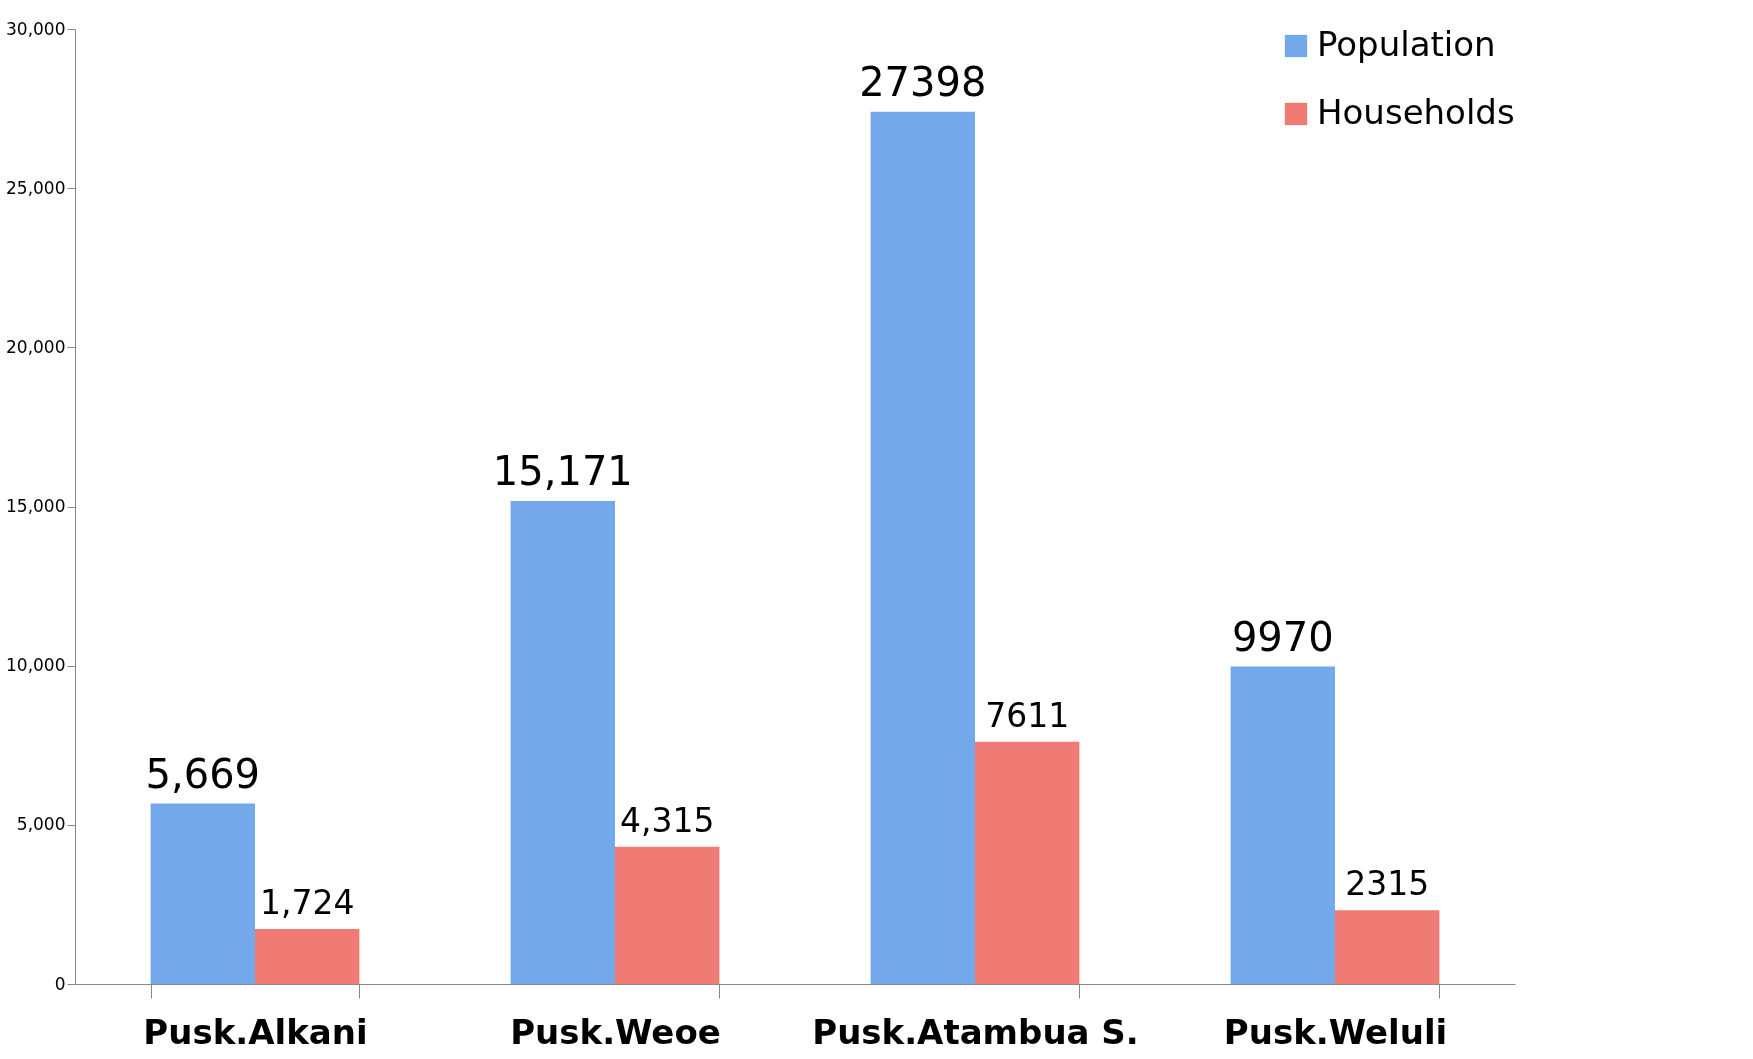 Image resolution: width=1753 pixels, height=1059 pixels. What do you see at coordinates (1387, 884) in the screenshot?
I see `data-label: 2315` at bounding box center [1387, 884].